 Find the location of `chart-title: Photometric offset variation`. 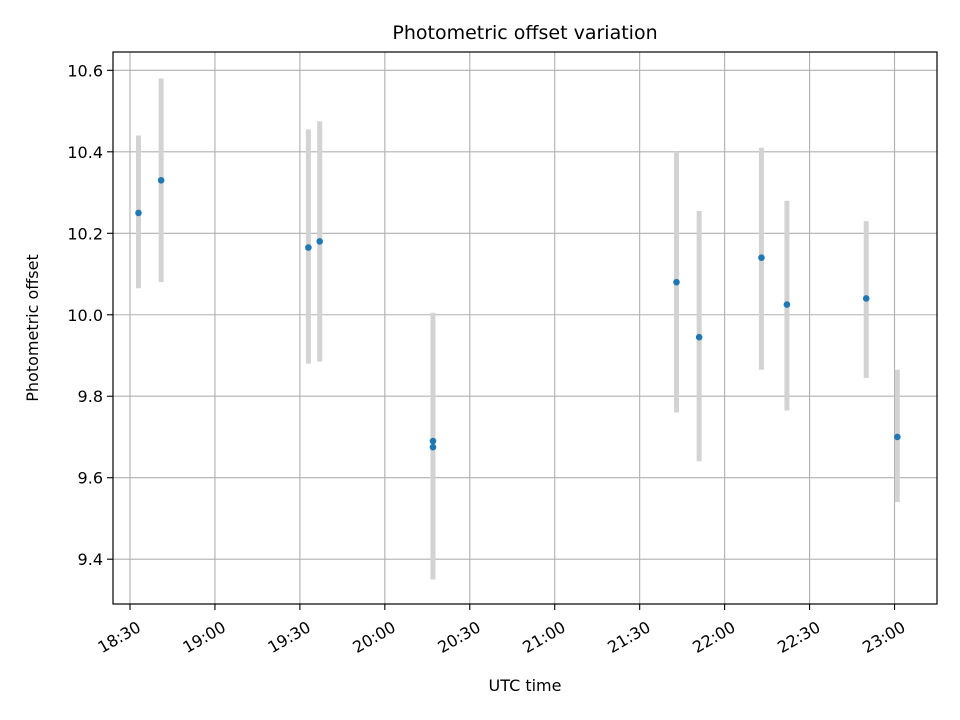

chart-title: Photometric offset variation is located at coordinates (524, 33).